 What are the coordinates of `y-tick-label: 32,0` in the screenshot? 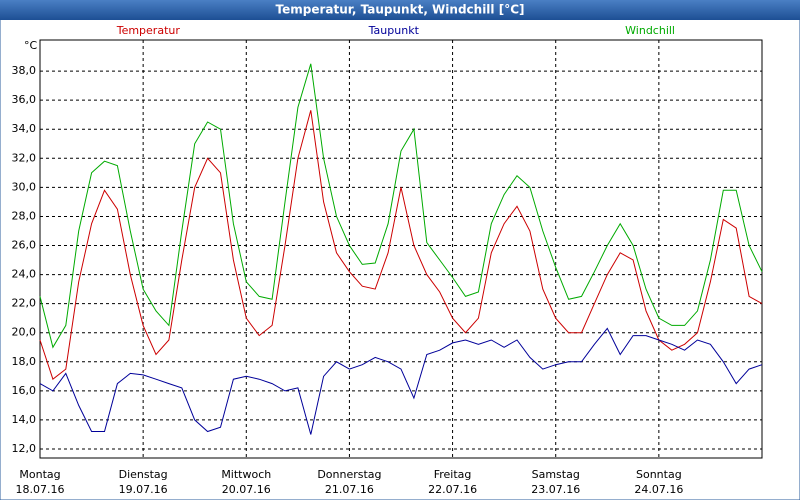 It's located at (24, 157).